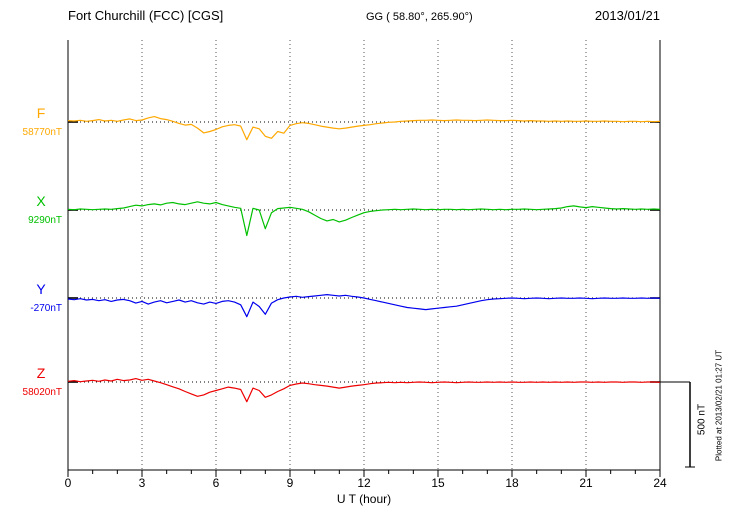 This screenshot has width=730, height=520. What do you see at coordinates (364, 128) in the screenshot?
I see `trace-F` at bounding box center [364, 128].